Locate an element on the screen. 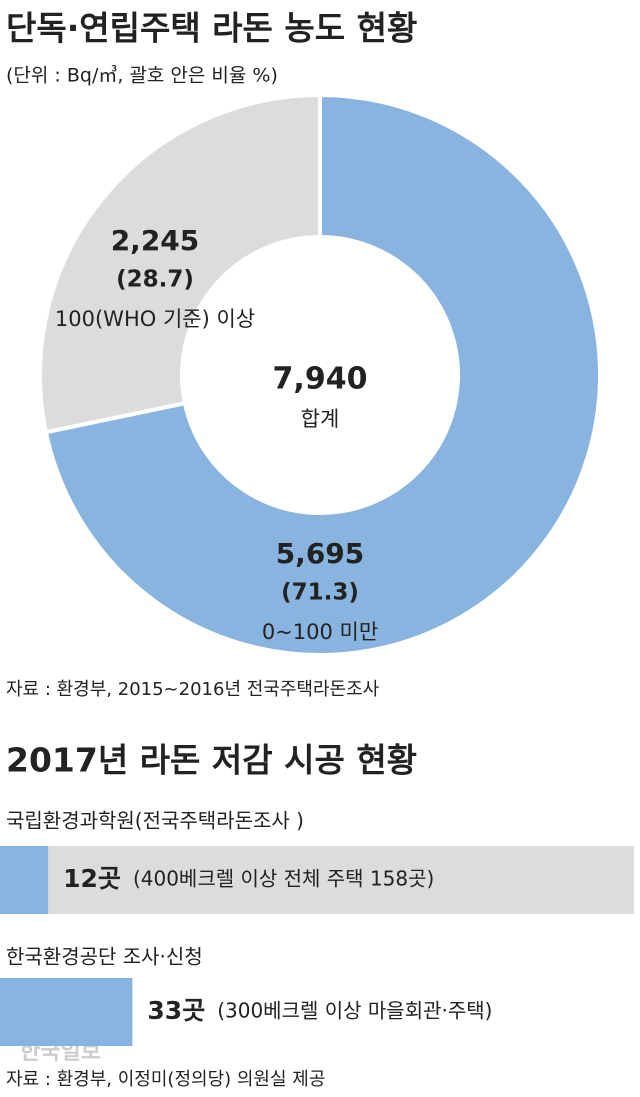  value-label: 5,695 is located at coordinates (320, 553).